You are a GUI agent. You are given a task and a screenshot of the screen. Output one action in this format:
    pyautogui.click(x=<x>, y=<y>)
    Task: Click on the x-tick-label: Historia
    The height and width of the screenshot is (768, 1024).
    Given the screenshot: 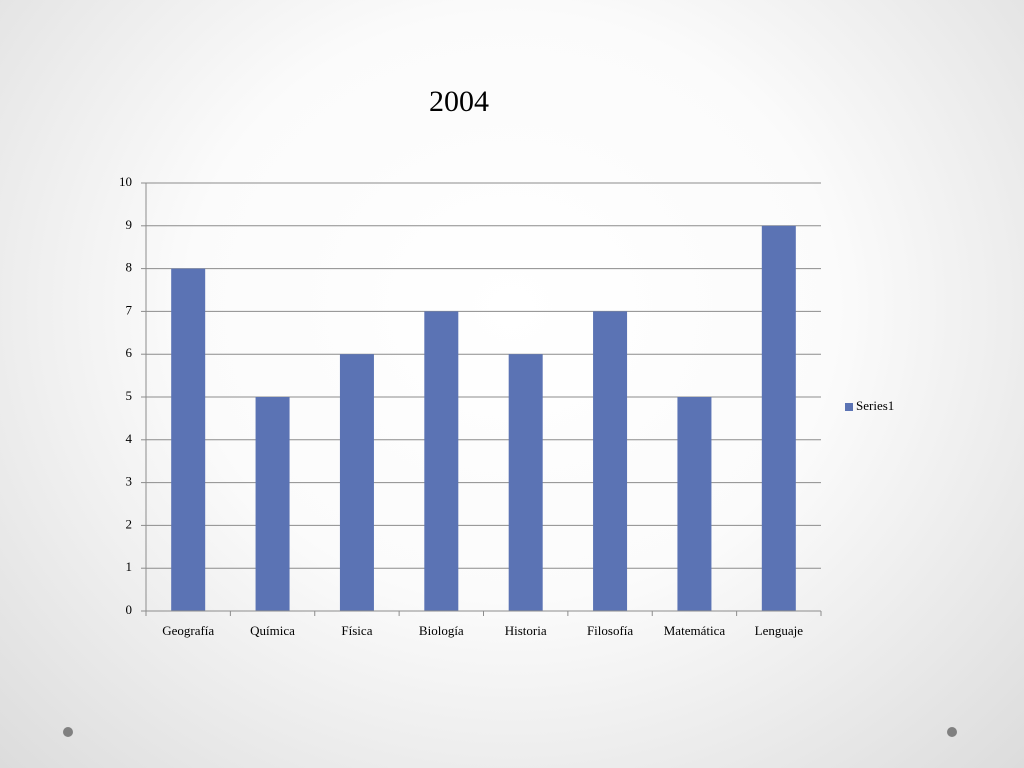 What is the action you would take?
    pyautogui.click(x=526, y=630)
    